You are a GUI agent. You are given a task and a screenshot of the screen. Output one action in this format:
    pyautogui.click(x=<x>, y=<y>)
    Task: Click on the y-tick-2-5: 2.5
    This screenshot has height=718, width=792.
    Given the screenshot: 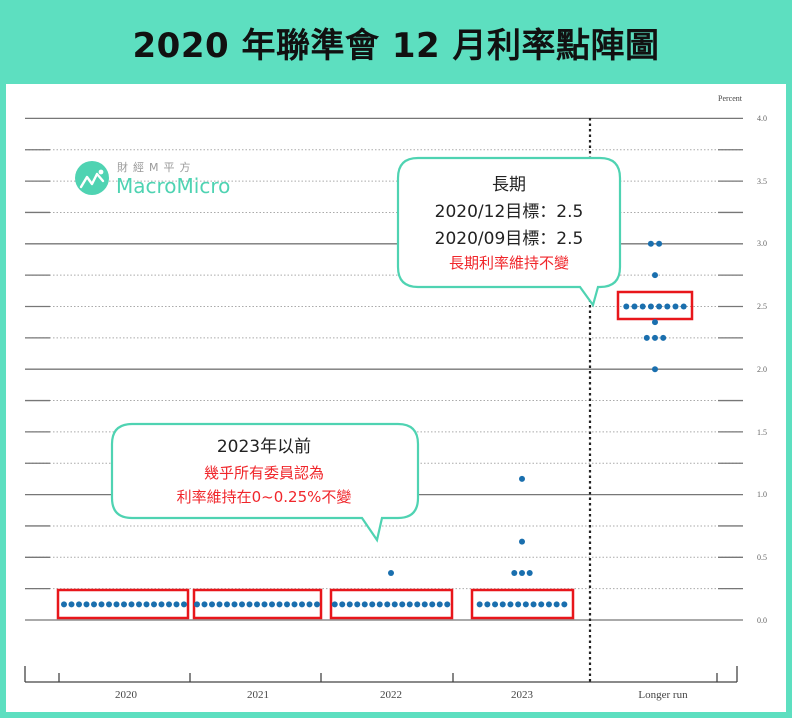 What is the action you would take?
    pyautogui.click(x=762, y=306)
    